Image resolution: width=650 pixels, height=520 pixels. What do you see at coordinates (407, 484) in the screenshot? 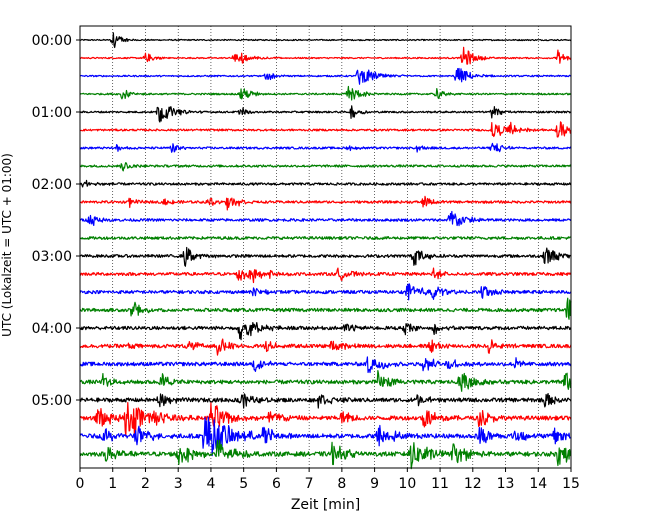
I see `x-tick-label: 10` at bounding box center [407, 484].